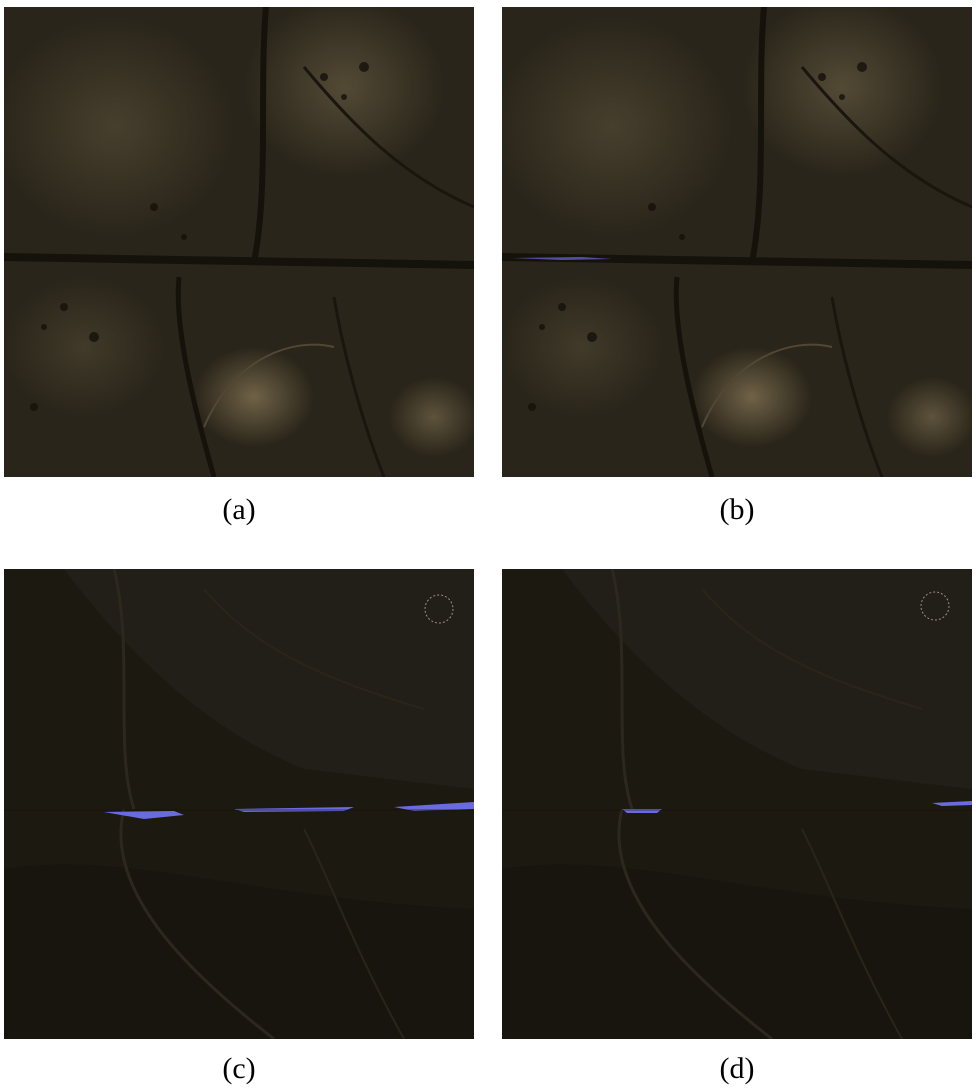 The height and width of the screenshot is (1090, 976). Describe the element at coordinates (737, 1068) in the screenshot. I see `caption-d: (d)` at that location.